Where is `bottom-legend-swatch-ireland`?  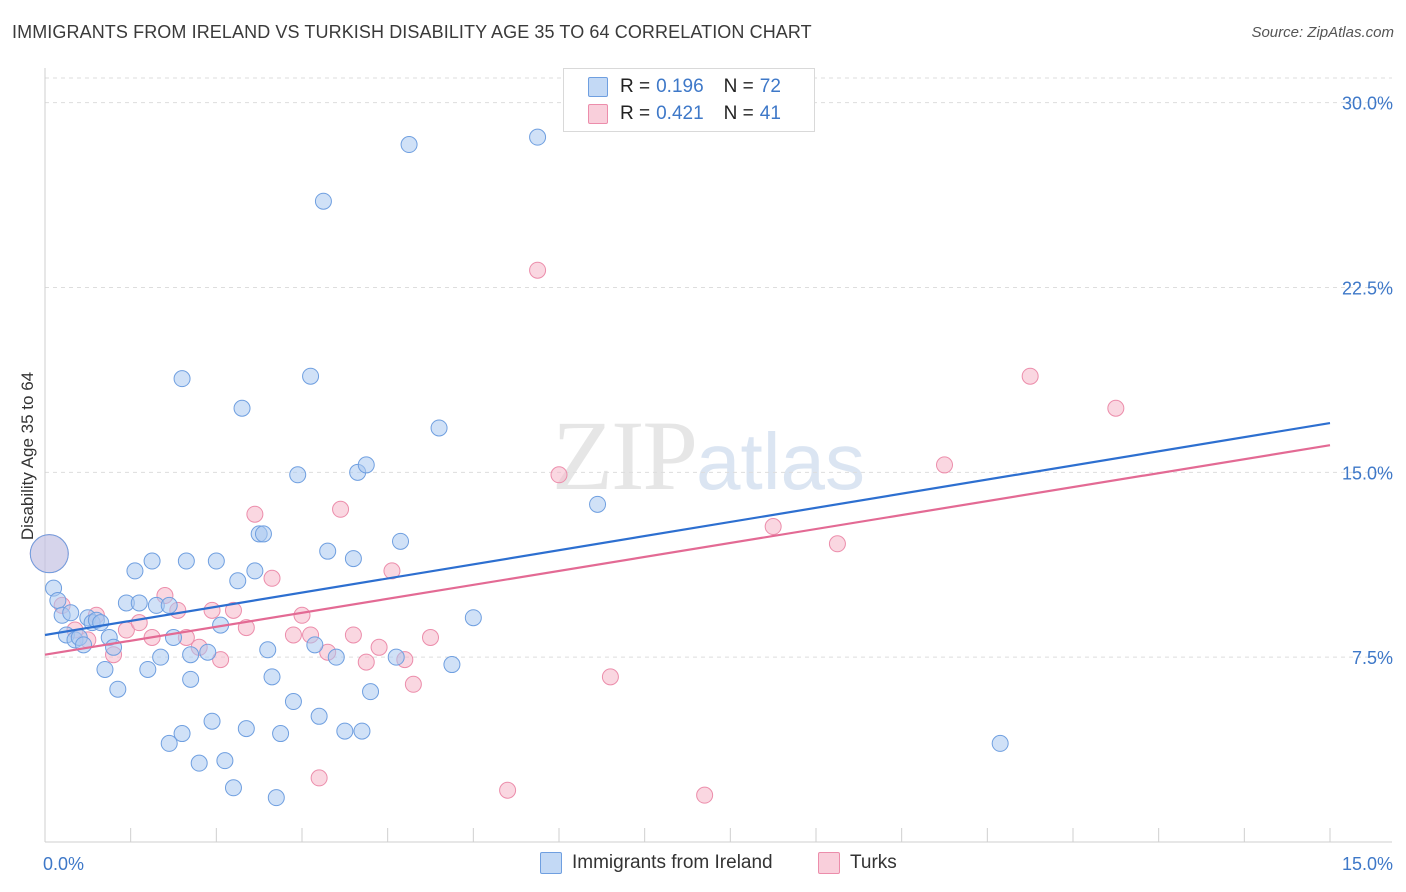 bottom-legend-swatch-ireland is located at coordinates (551, 863).